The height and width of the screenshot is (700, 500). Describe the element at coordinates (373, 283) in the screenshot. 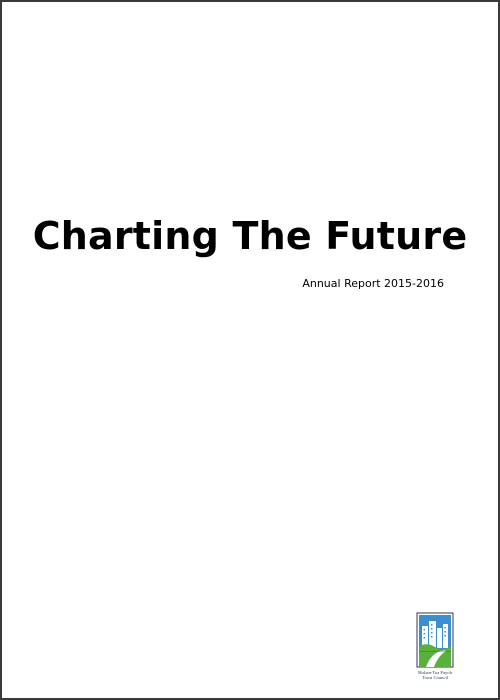

I see `report-subtitle: Annual Report 2015-2016` at that location.